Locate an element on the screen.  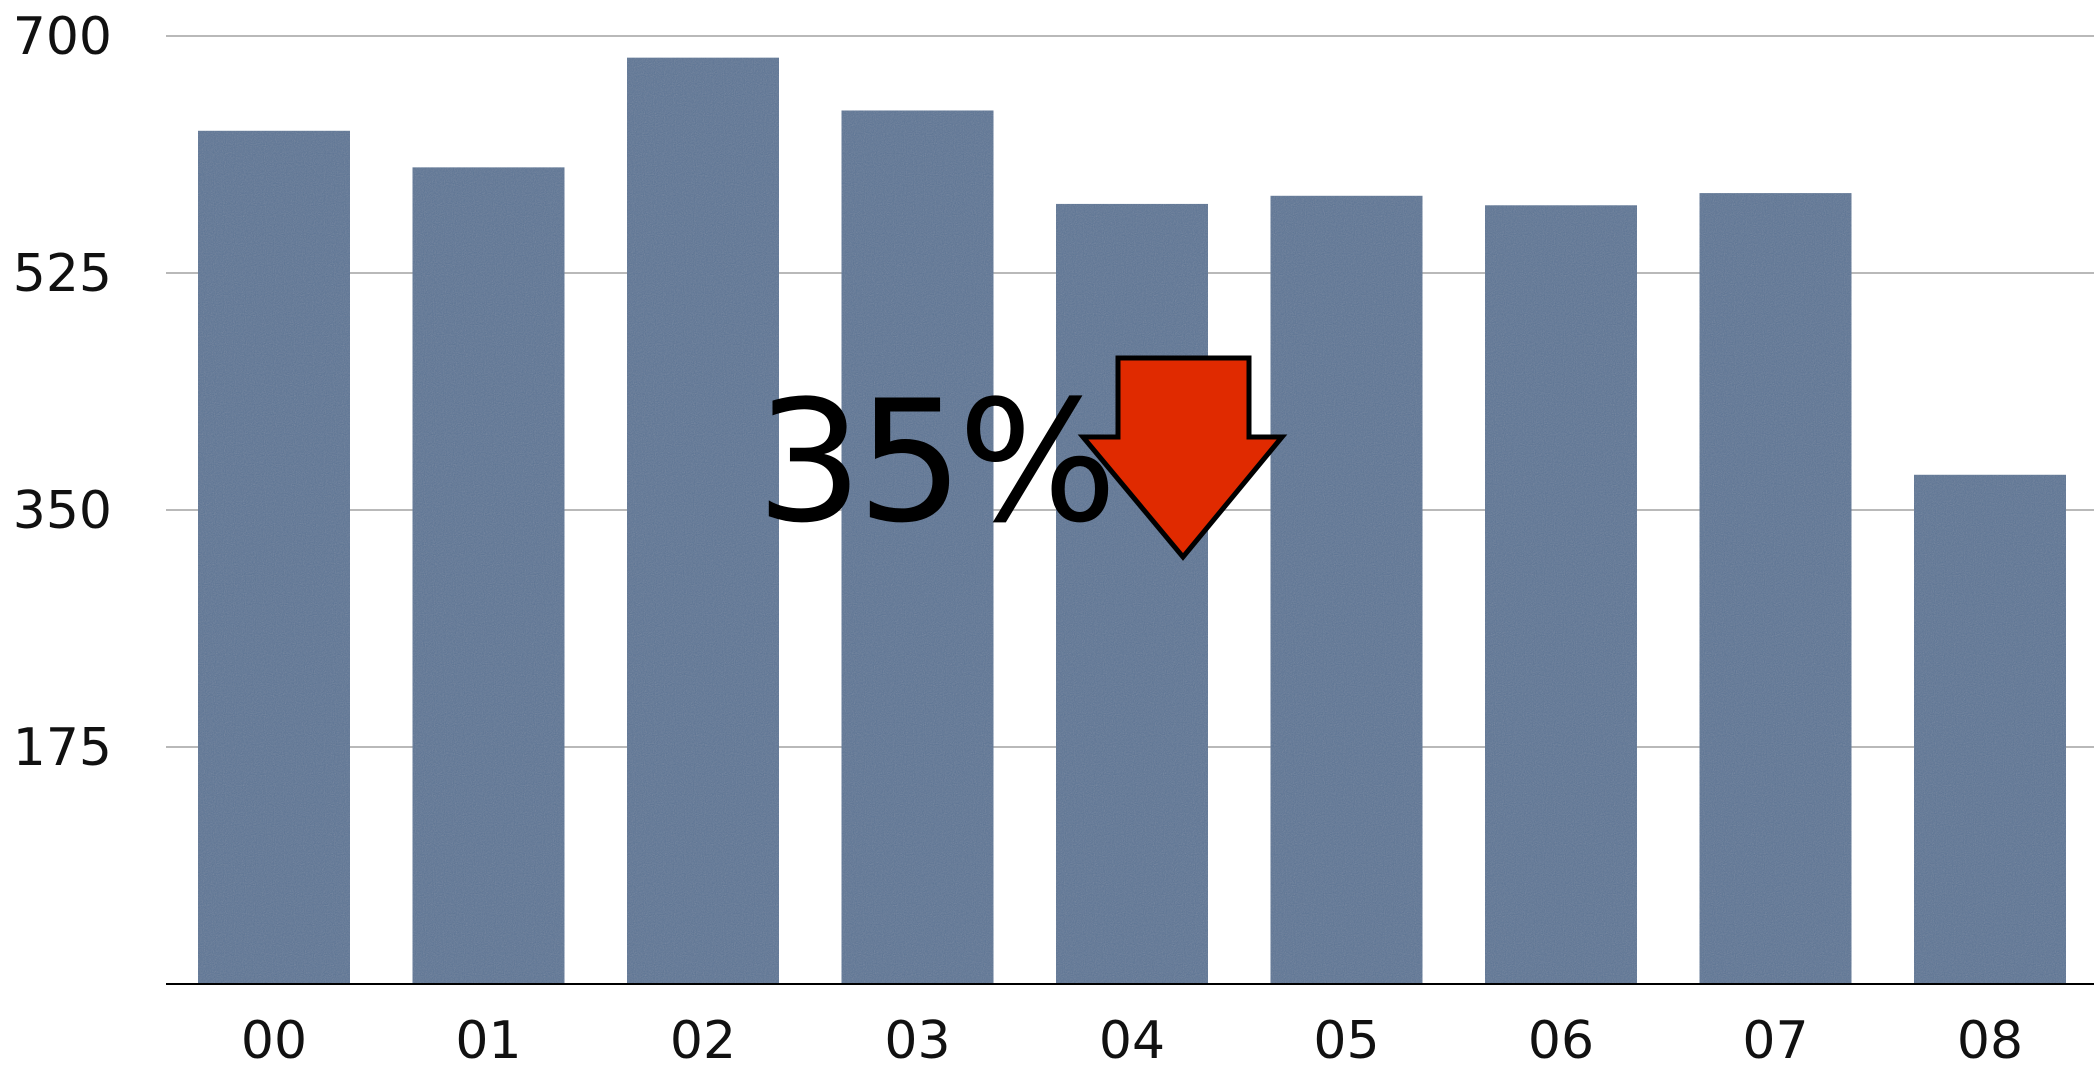
x-tick-label: 05 is located at coordinates (1346, 1041).